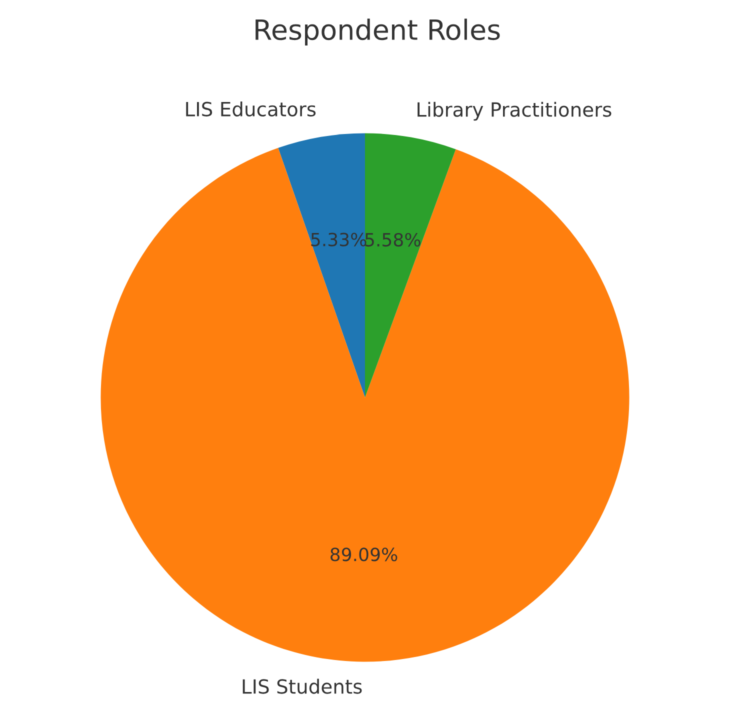  I want to click on chart-title: Respondent Roles, so click(378, 32).